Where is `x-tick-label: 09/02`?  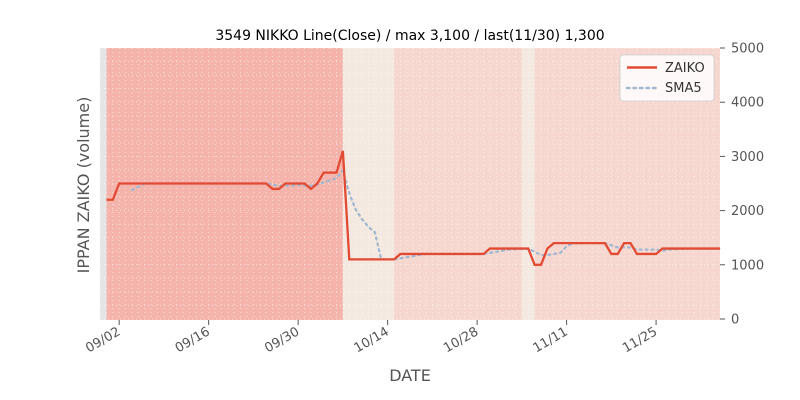 x-tick-label: 09/02 is located at coordinates (103, 340).